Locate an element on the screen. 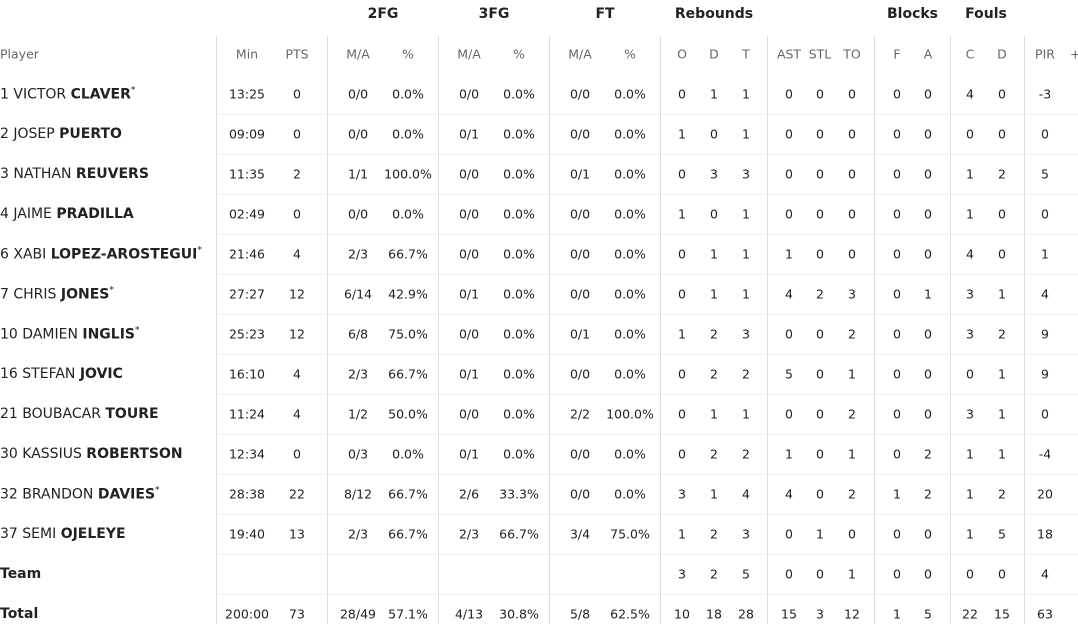 The height and width of the screenshot is (624, 1078). column-header: STL is located at coordinates (820, 54).